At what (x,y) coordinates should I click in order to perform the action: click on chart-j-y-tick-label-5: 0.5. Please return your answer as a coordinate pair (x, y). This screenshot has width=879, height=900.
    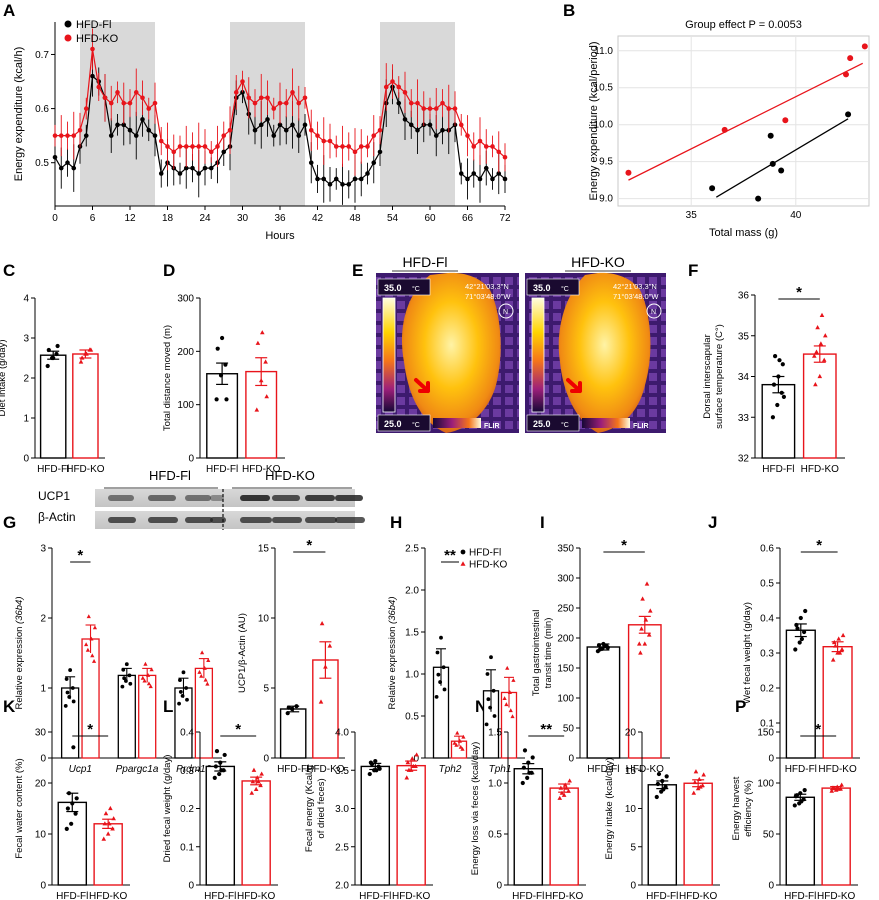
    Looking at the image, I should click on (767, 584).